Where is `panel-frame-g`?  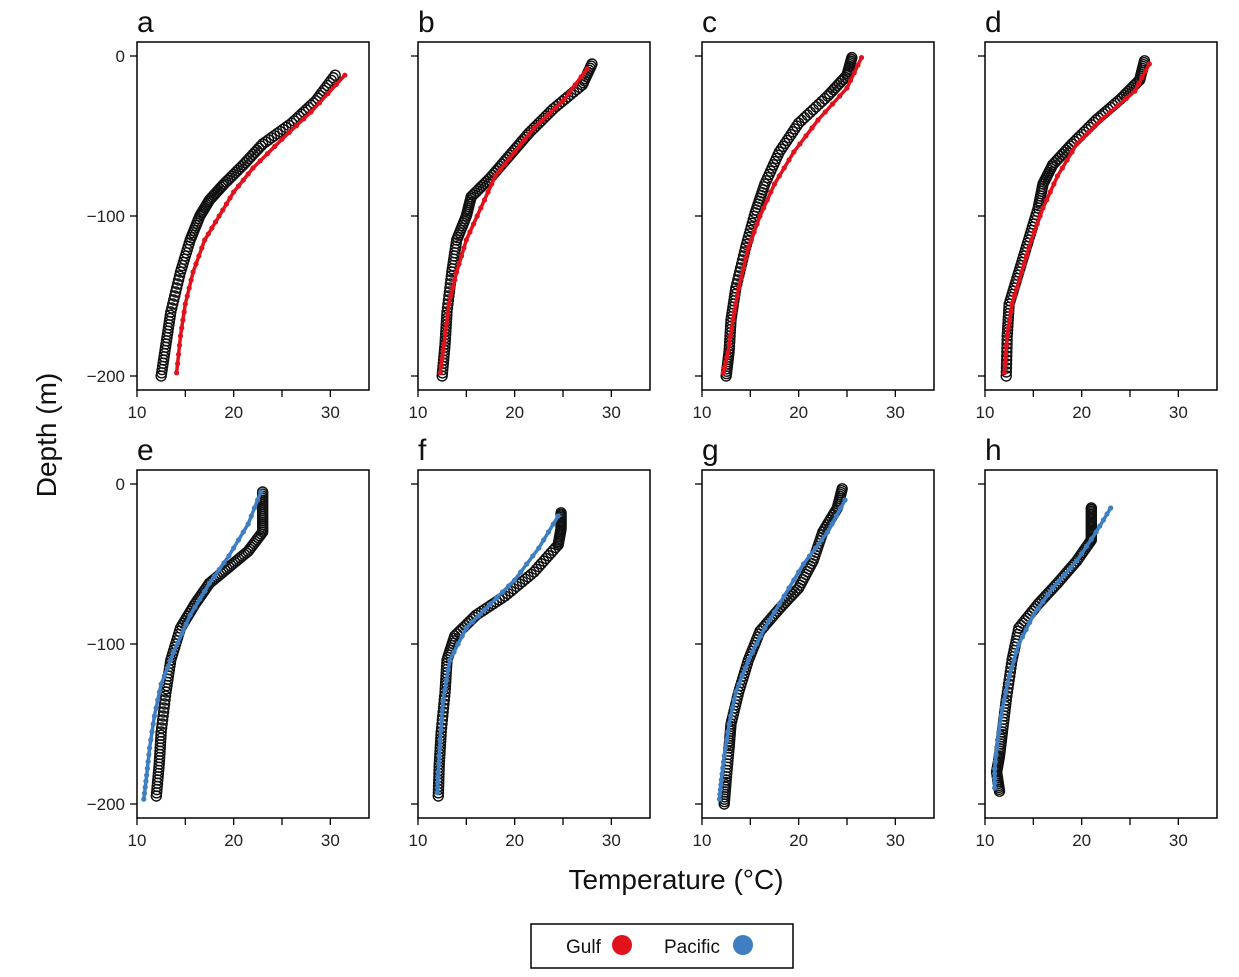
panel-frame-g is located at coordinates (818, 644).